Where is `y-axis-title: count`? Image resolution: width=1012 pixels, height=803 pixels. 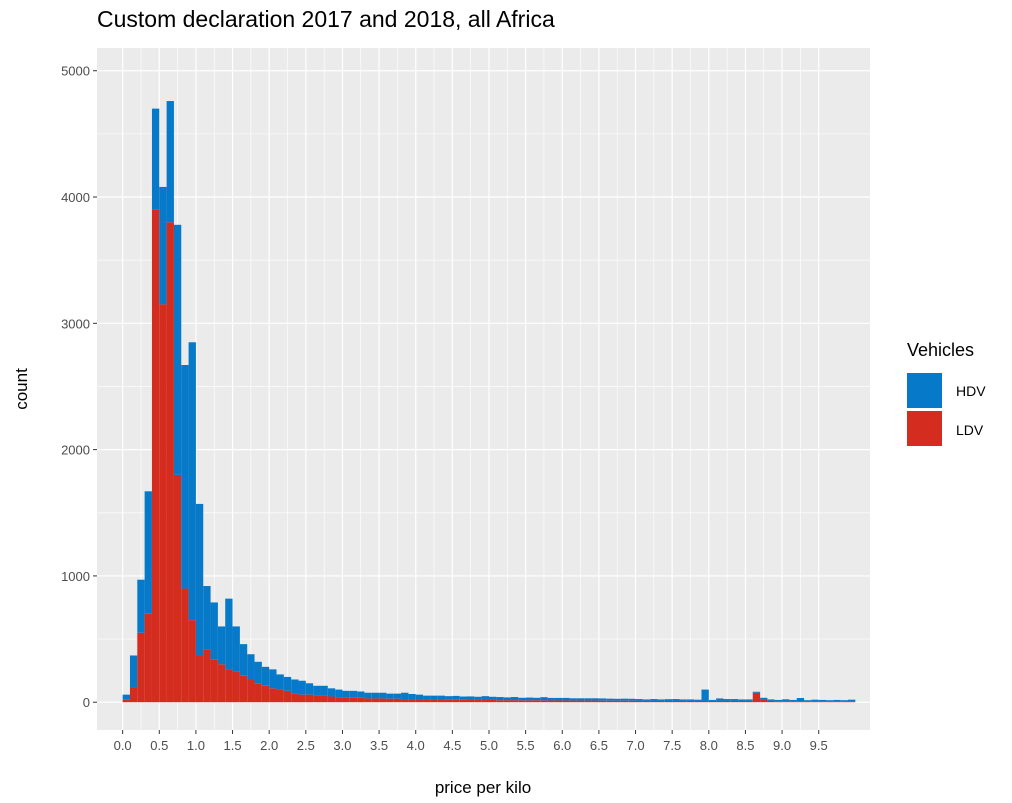
y-axis-title: count is located at coordinates (21, 389).